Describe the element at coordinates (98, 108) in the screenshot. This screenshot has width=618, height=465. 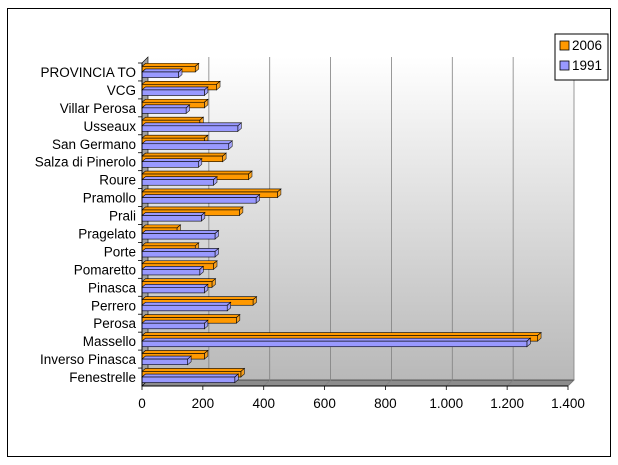
I see `category-label: Villar Perosa` at that location.